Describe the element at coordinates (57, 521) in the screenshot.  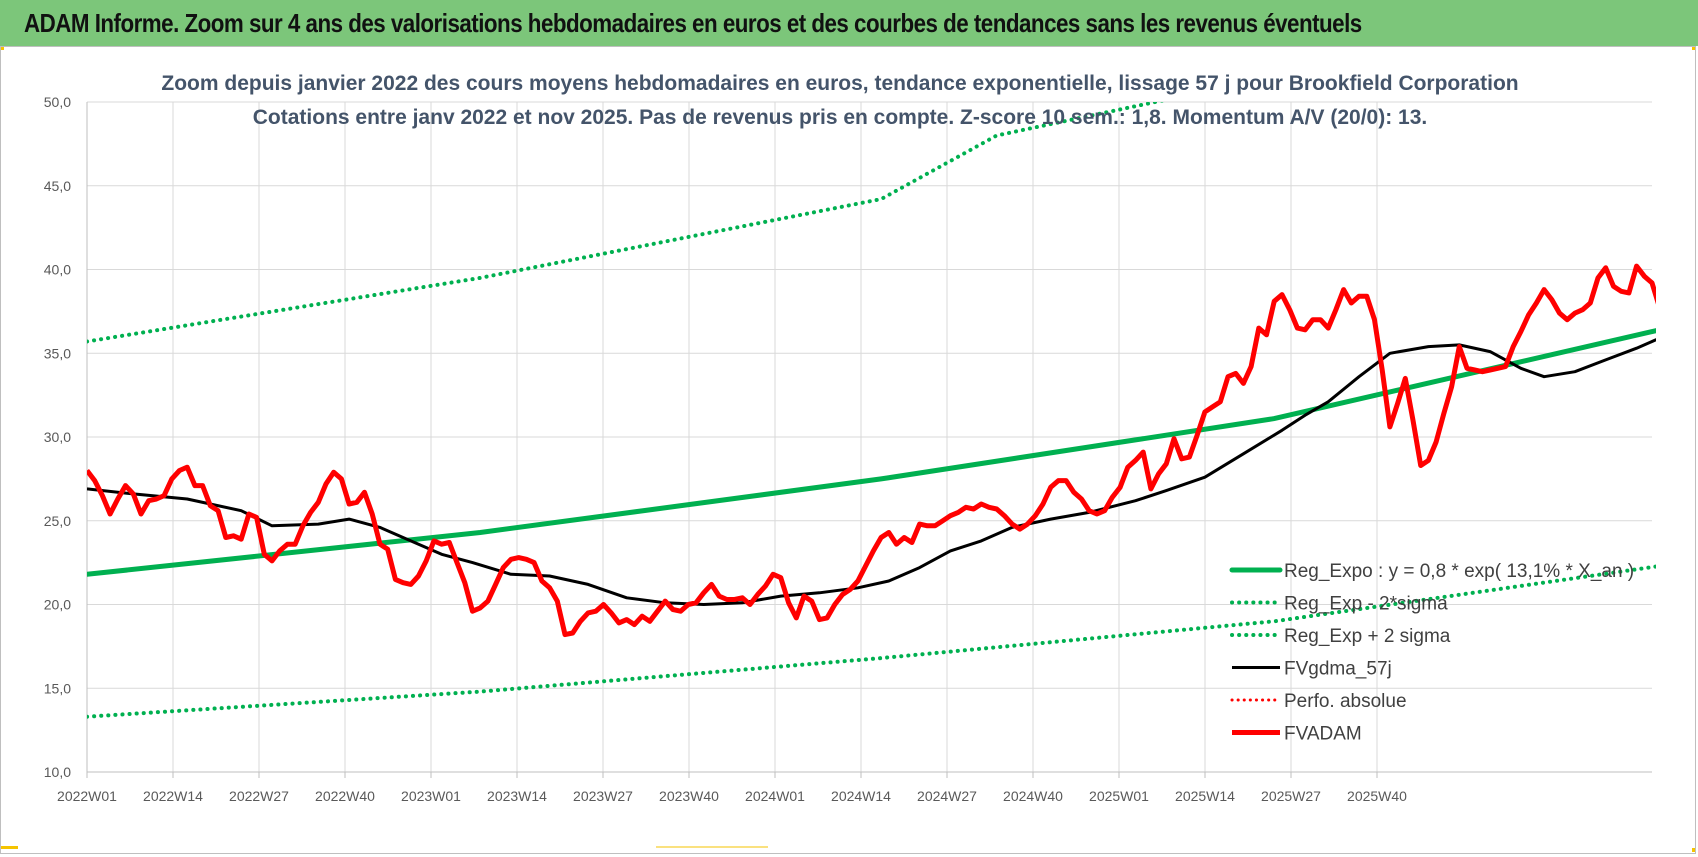
I see `y-tick-label: 25,0` at that location.